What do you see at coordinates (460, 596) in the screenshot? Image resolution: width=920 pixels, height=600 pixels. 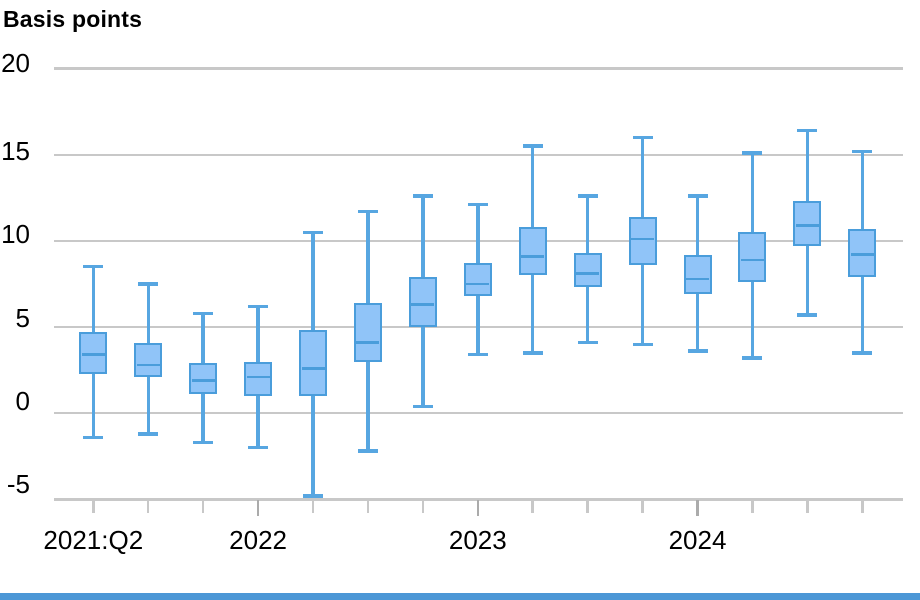 I see `bottom-accent-bar` at bounding box center [460, 596].